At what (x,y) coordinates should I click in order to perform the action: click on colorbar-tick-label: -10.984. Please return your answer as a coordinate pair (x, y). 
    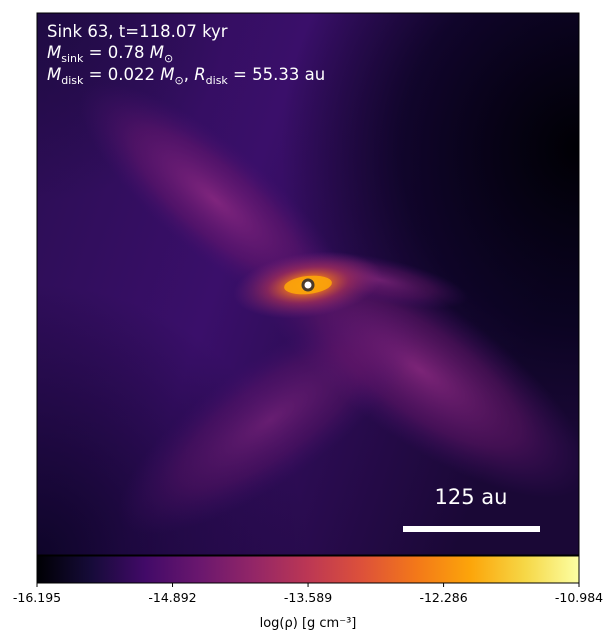
    Looking at the image, I should click on (579, 597).